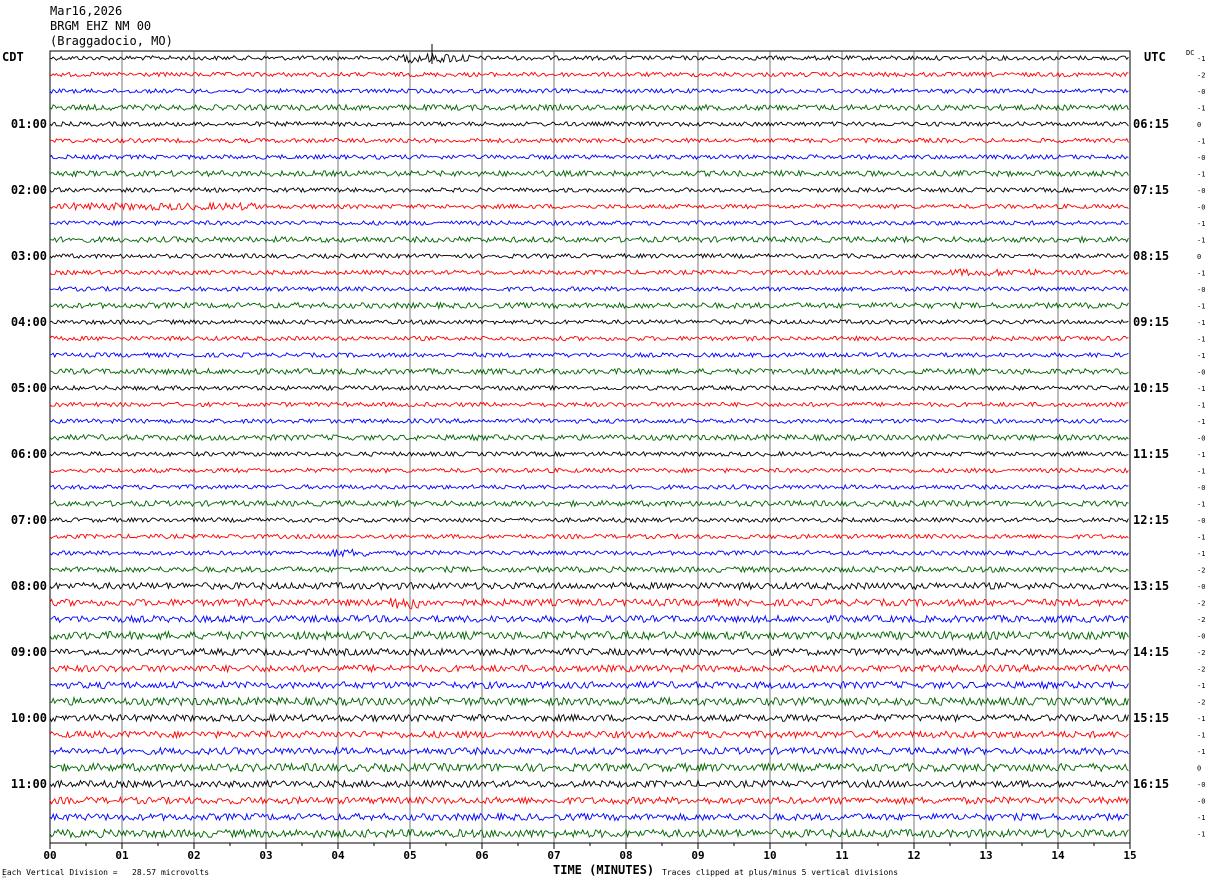  What do you see at coordinates (4, 876) in the screenshot?
I see `corner-mark: ∴` at bounding box center [4, 876].